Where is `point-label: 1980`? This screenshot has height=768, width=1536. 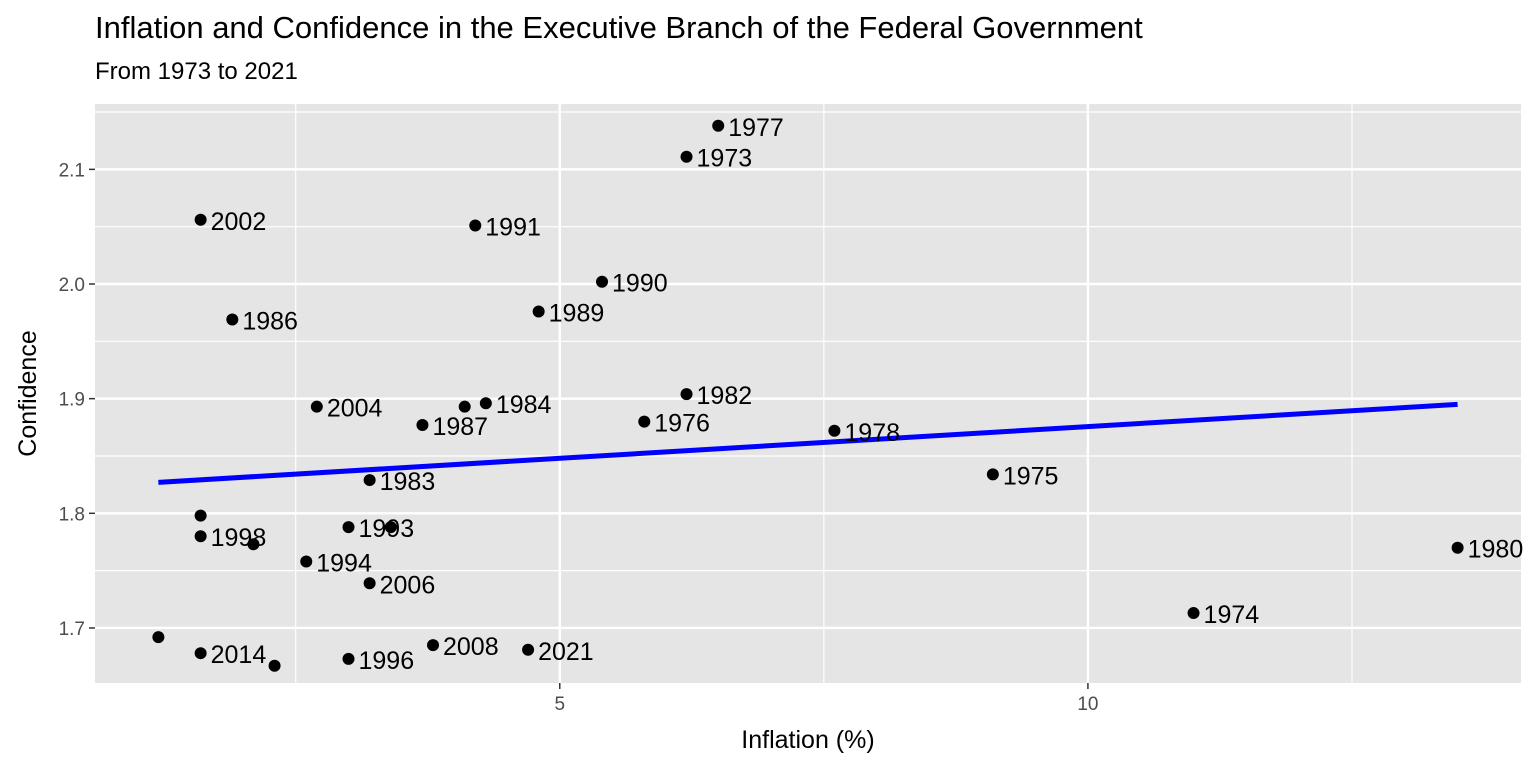
point-label: 1980 is located at coordinates (1496, 550).